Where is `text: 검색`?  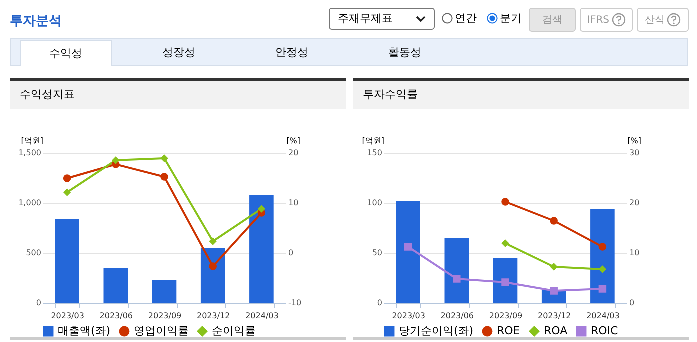
text: 검색 is located at coordinates (552, 20).